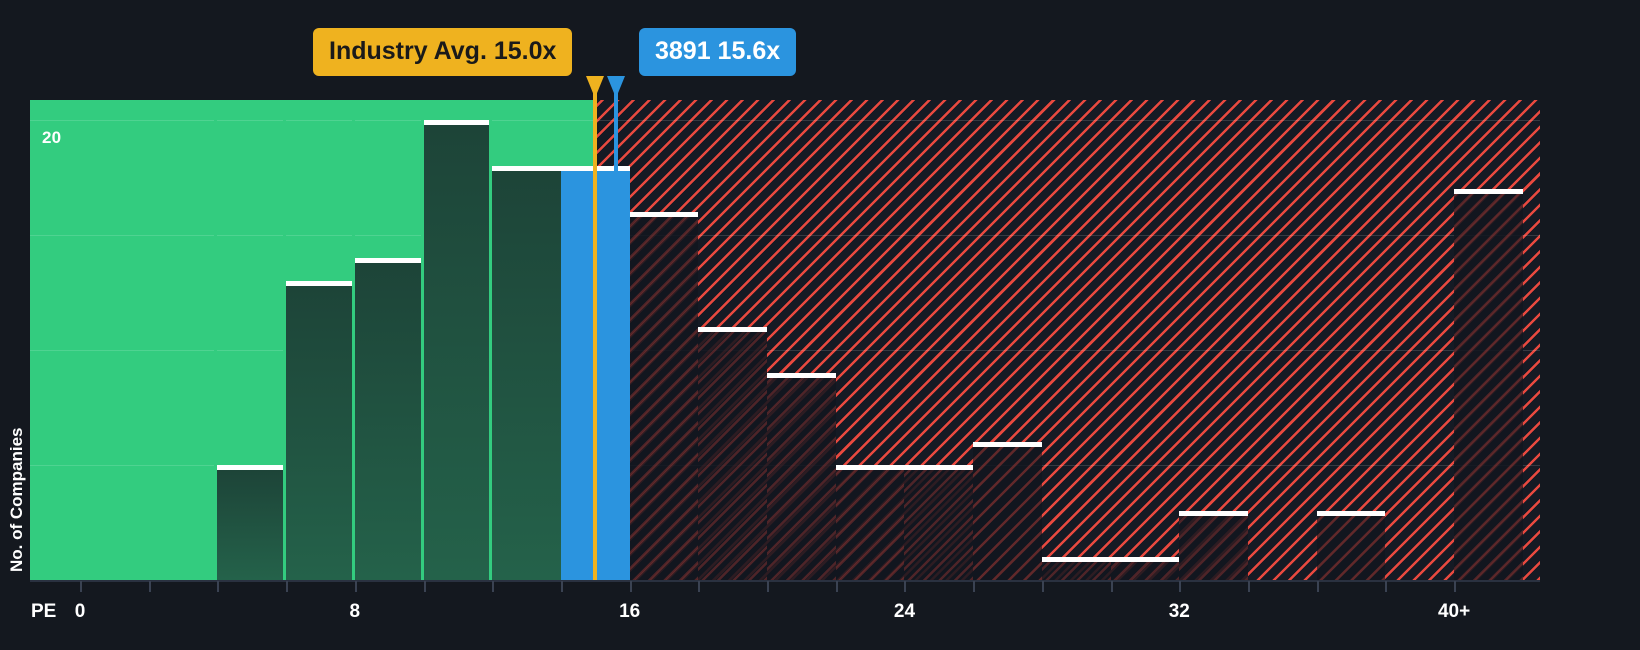  Describe the element at coordinates (904, 611) in the screenshot. I see `x-tick-label-24: 24` at that location.